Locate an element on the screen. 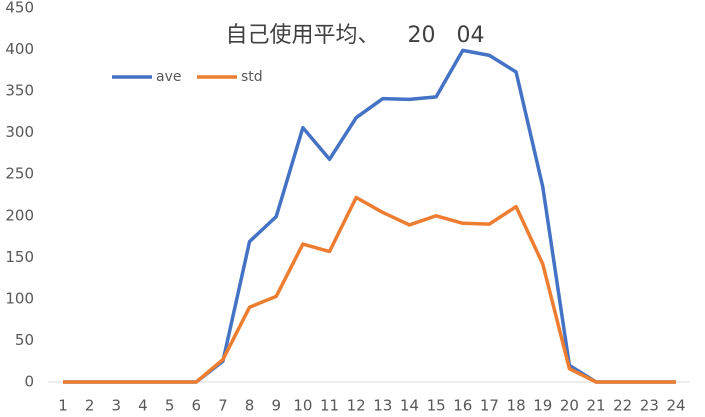 This screenshot has height=417, width=705. x-tick-label: 4 is located at coordinates (143, 406).